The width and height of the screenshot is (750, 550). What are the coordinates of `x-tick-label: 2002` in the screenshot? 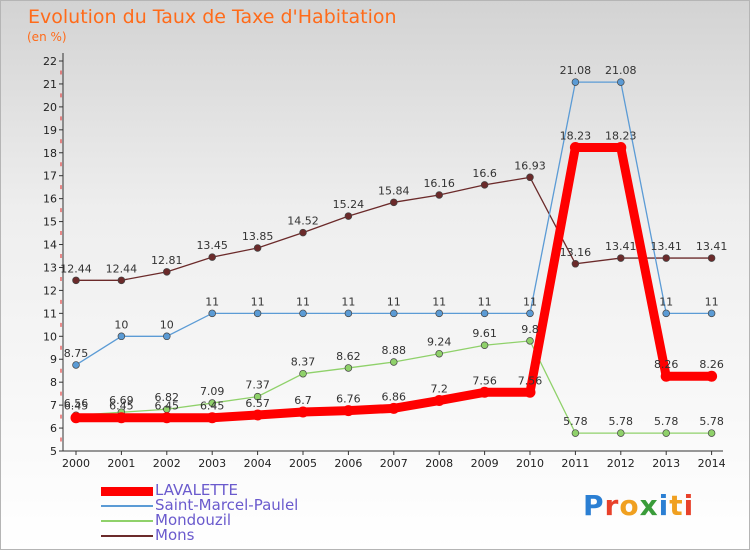 It's located at (167, 463).